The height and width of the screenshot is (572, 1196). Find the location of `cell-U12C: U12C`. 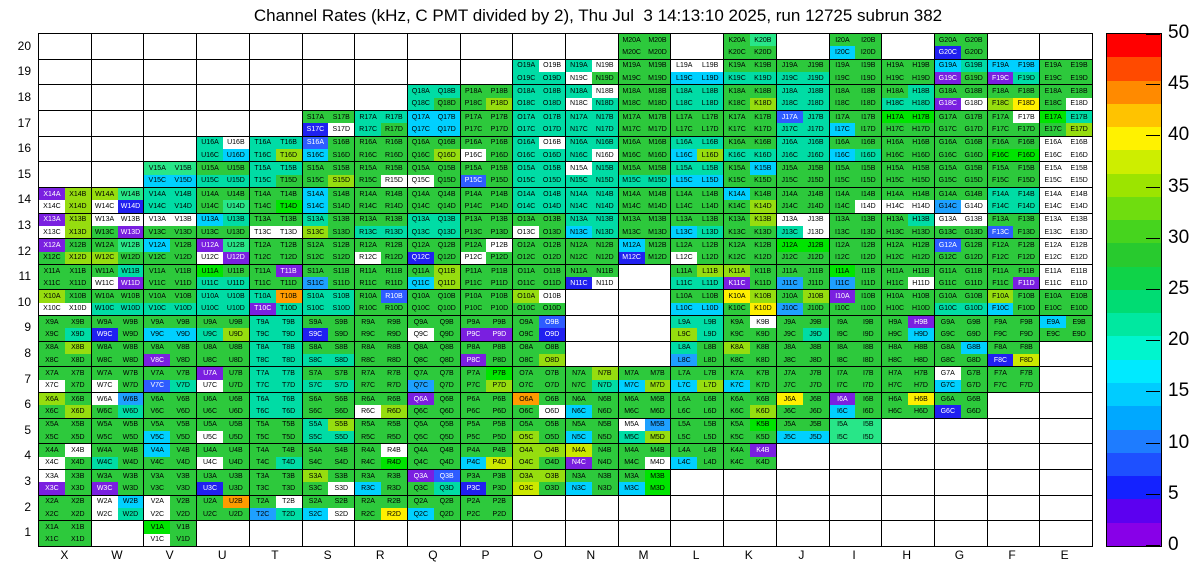

cell-U12C: U12C is located at coordinates (210, 257).